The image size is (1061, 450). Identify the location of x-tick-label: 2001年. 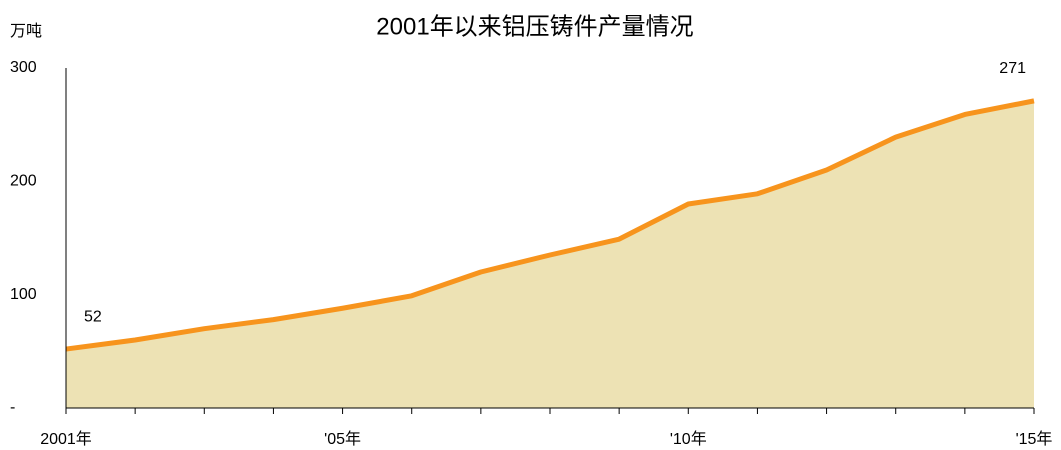
(66, 439).